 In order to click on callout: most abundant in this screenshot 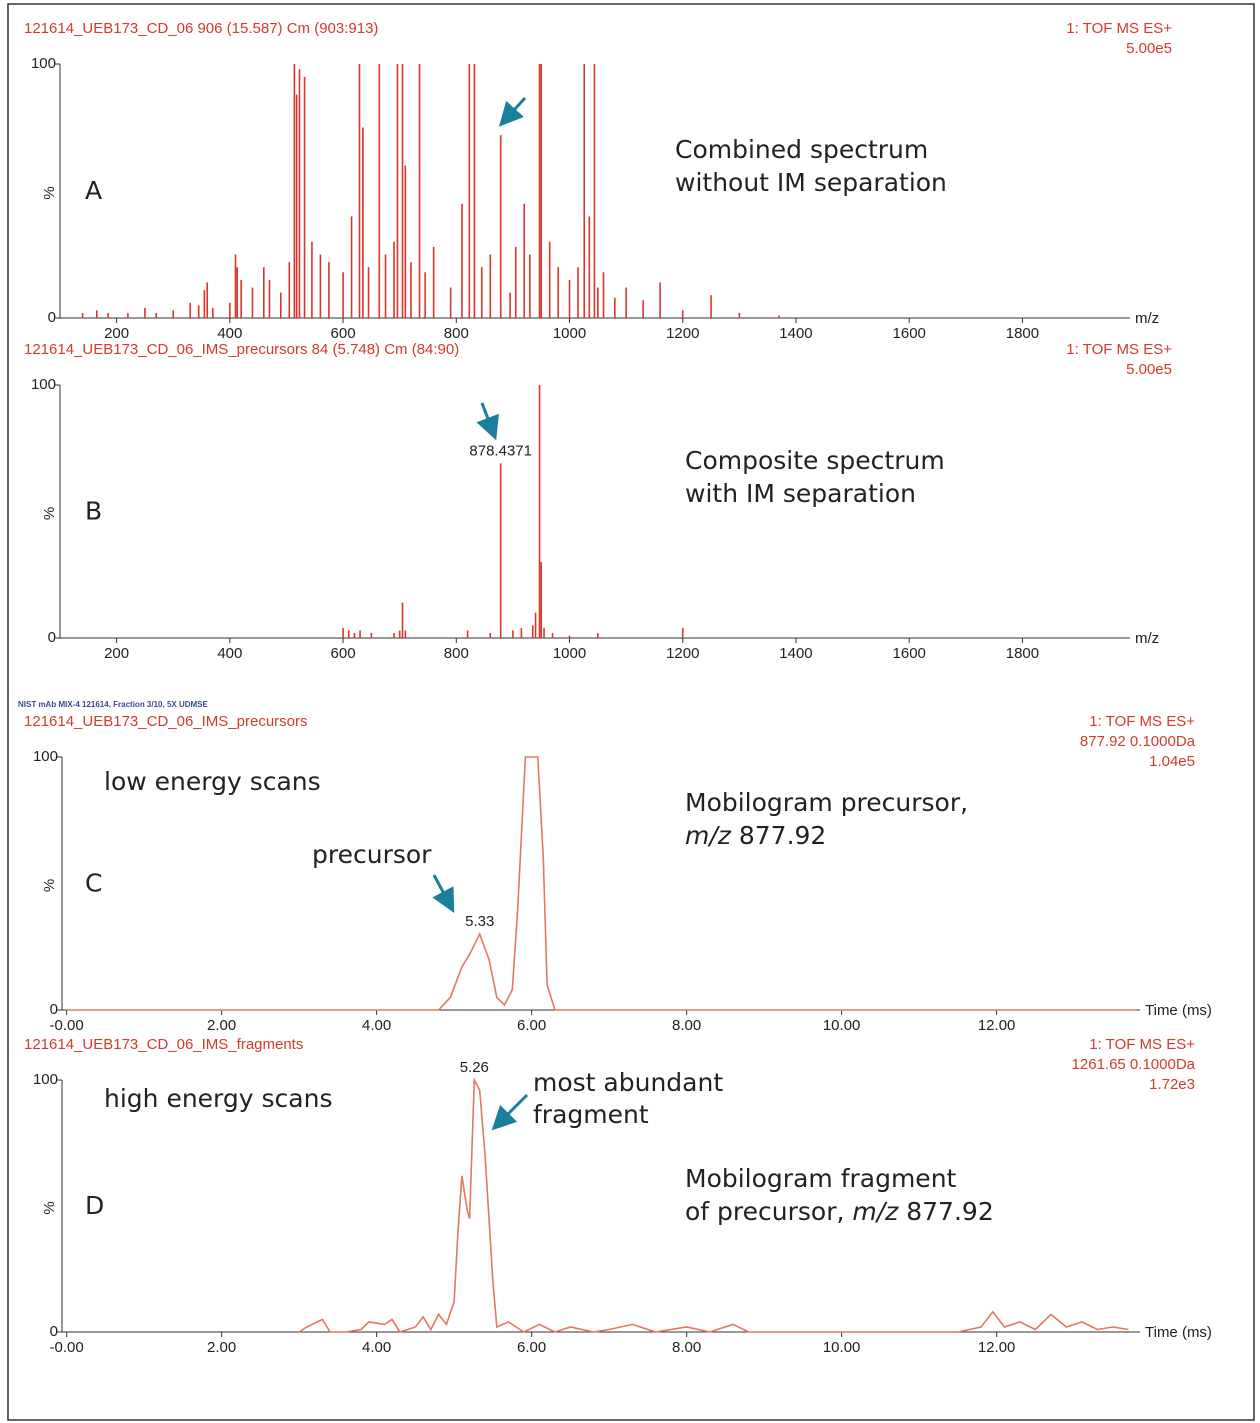, I will do `click(628, 1082)`.